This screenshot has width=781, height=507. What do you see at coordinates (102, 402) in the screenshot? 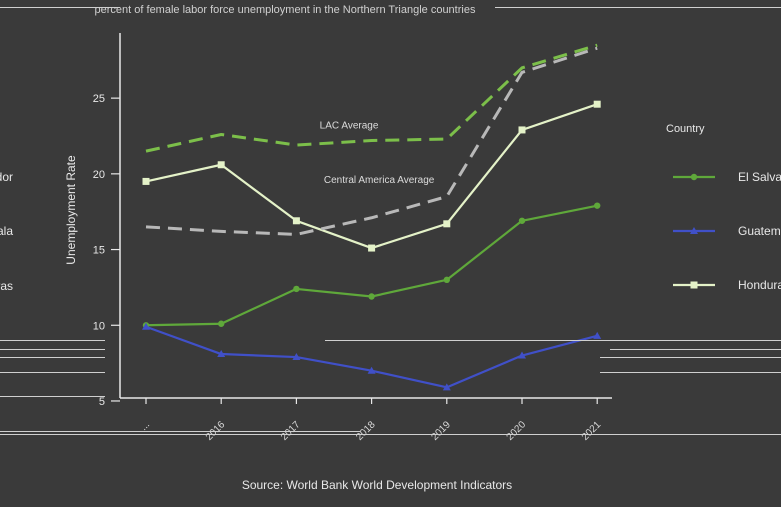
I see `y-tick-label: 5` at bounding box center [102, 402].